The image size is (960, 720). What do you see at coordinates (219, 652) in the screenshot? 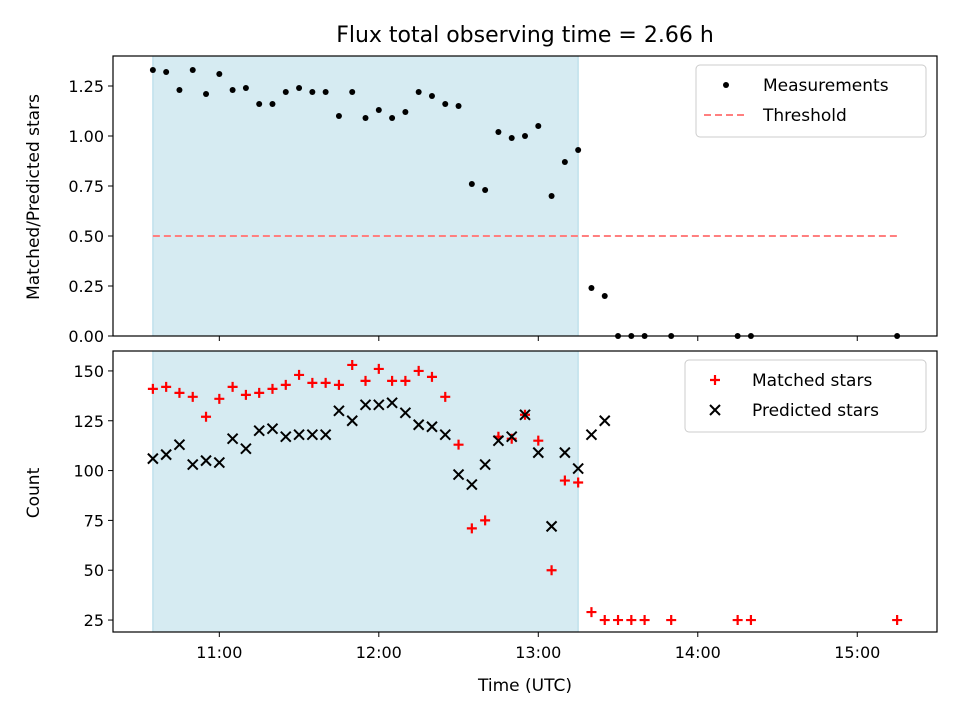
I see `x-tick-label: 11:00` at bounding box center [219, 652].